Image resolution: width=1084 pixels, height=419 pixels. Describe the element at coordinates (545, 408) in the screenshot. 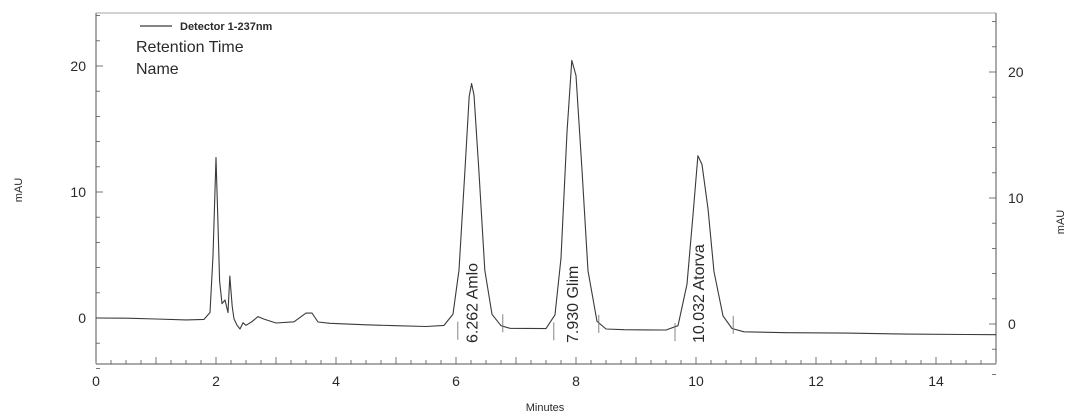

I see `x-axis-label: Minutes` at that location.